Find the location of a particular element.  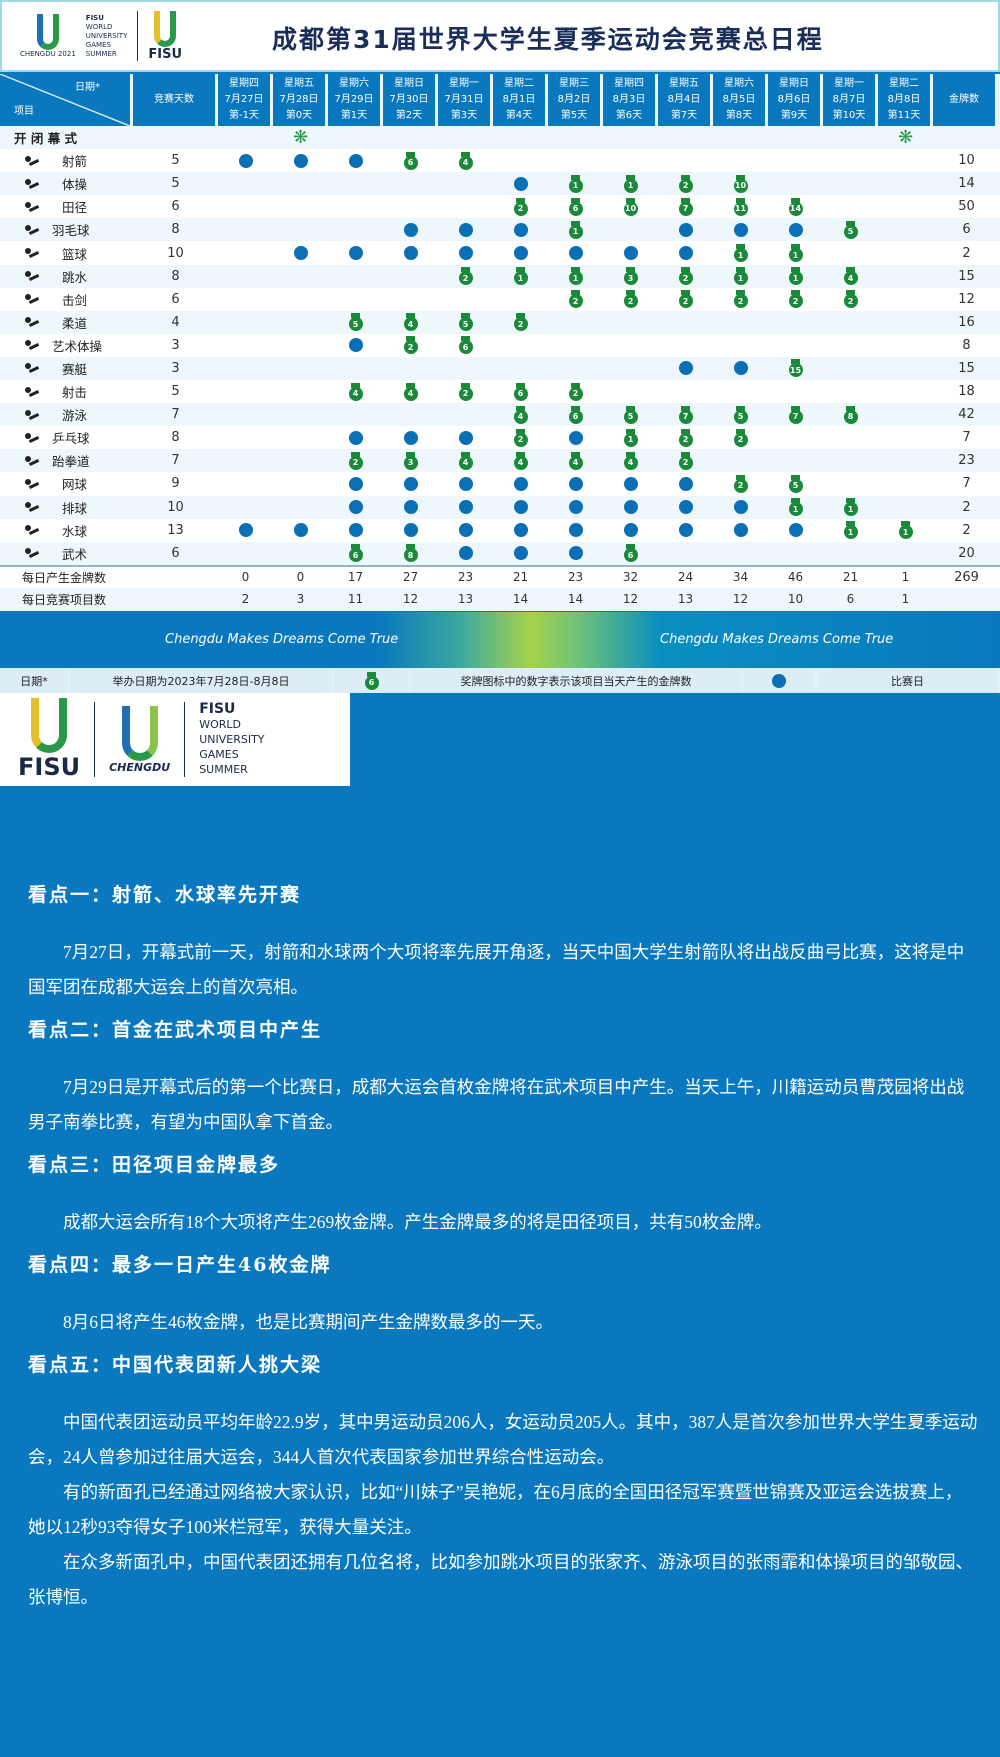

day-cell: 7 is located at coordinates (685, 414).